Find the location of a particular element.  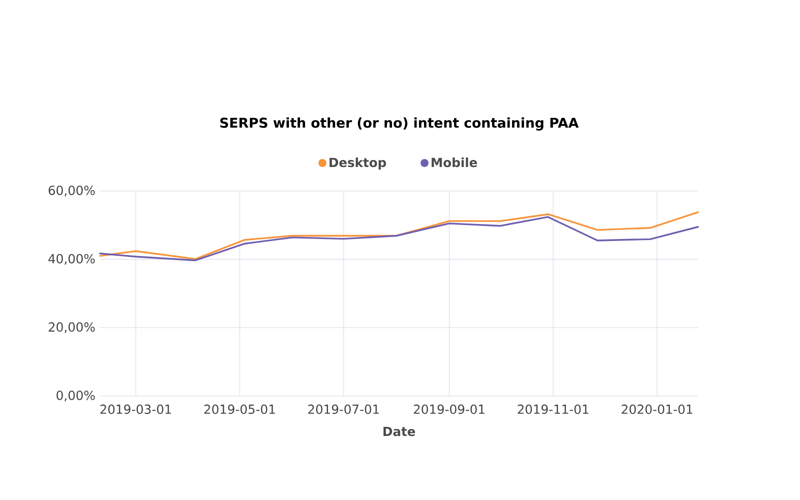

x-tick-label: 2020-01-01 is located at coordinates (657, 409).